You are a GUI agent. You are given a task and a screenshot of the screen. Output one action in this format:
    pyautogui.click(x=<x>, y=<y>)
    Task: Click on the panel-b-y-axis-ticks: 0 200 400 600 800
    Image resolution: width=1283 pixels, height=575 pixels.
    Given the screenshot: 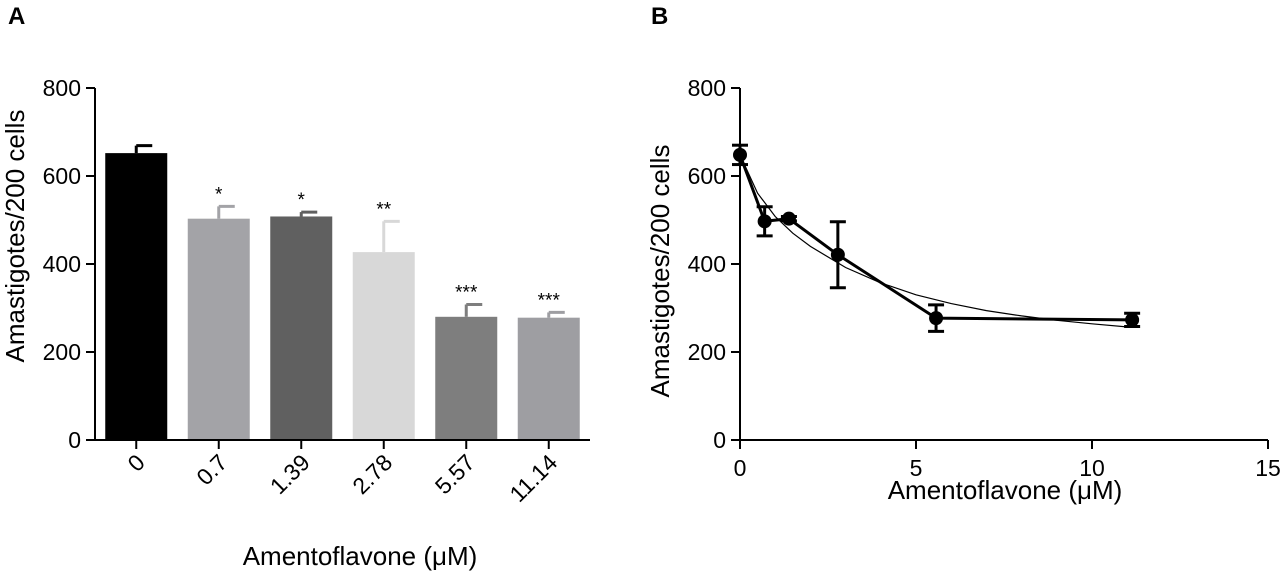 What is the action you would take?
    pyautogui.click(x=714, y=264)
    